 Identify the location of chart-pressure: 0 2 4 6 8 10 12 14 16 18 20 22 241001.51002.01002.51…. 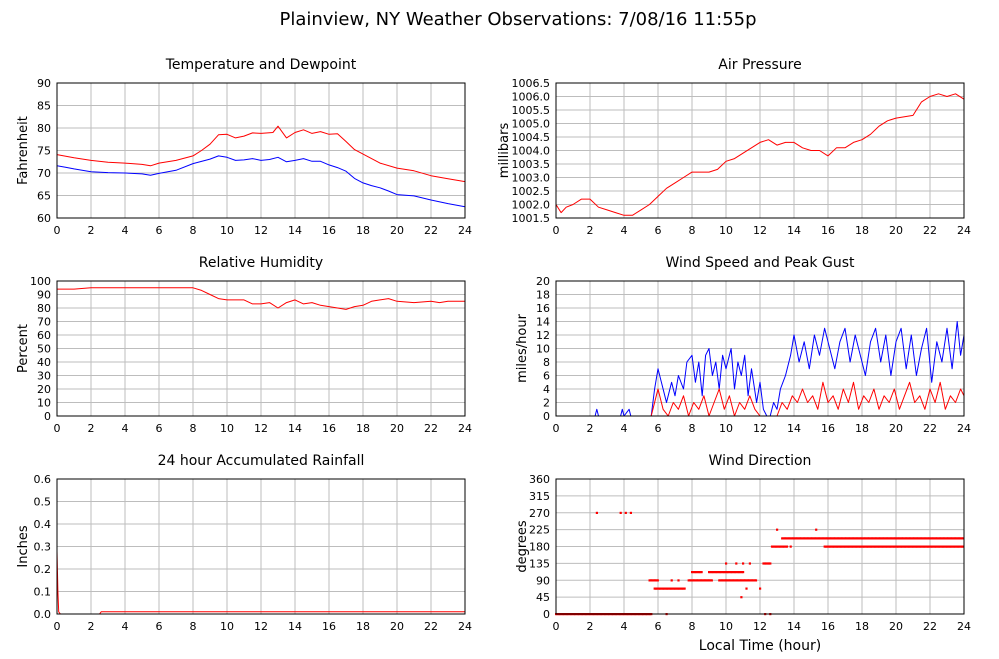
(734, 147).